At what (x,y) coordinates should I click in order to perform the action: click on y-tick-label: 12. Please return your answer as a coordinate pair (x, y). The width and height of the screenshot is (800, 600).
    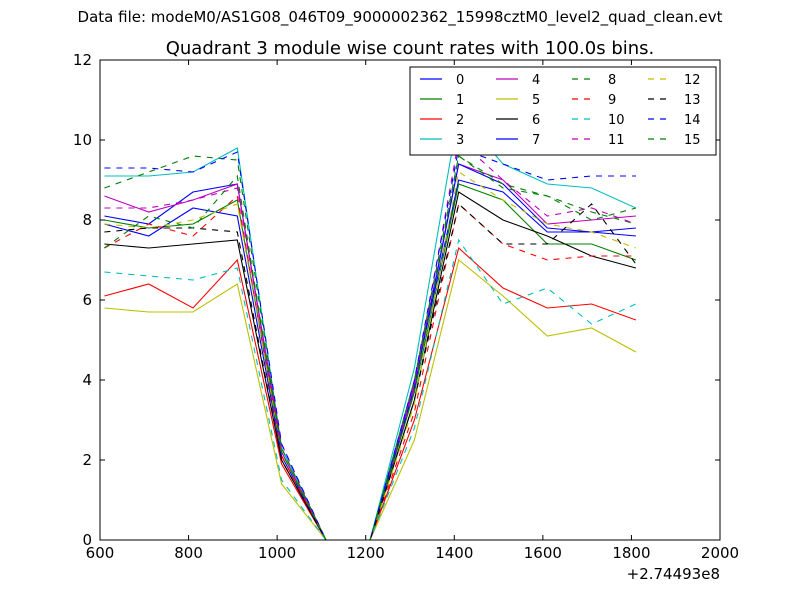
    Looking at the image, I should click on (82, 60).